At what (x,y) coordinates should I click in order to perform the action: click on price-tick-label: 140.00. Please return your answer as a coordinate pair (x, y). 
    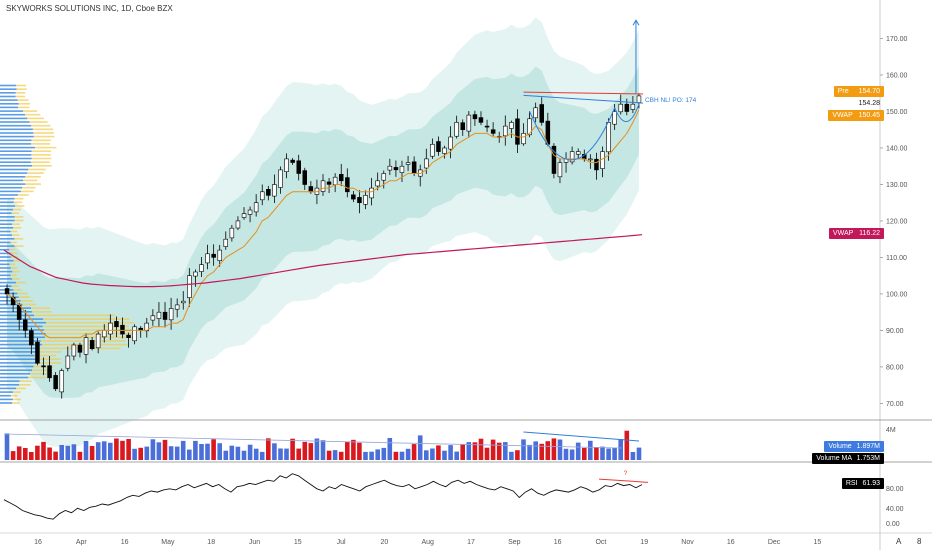
    Looking at the image, I should click on (897, 148).